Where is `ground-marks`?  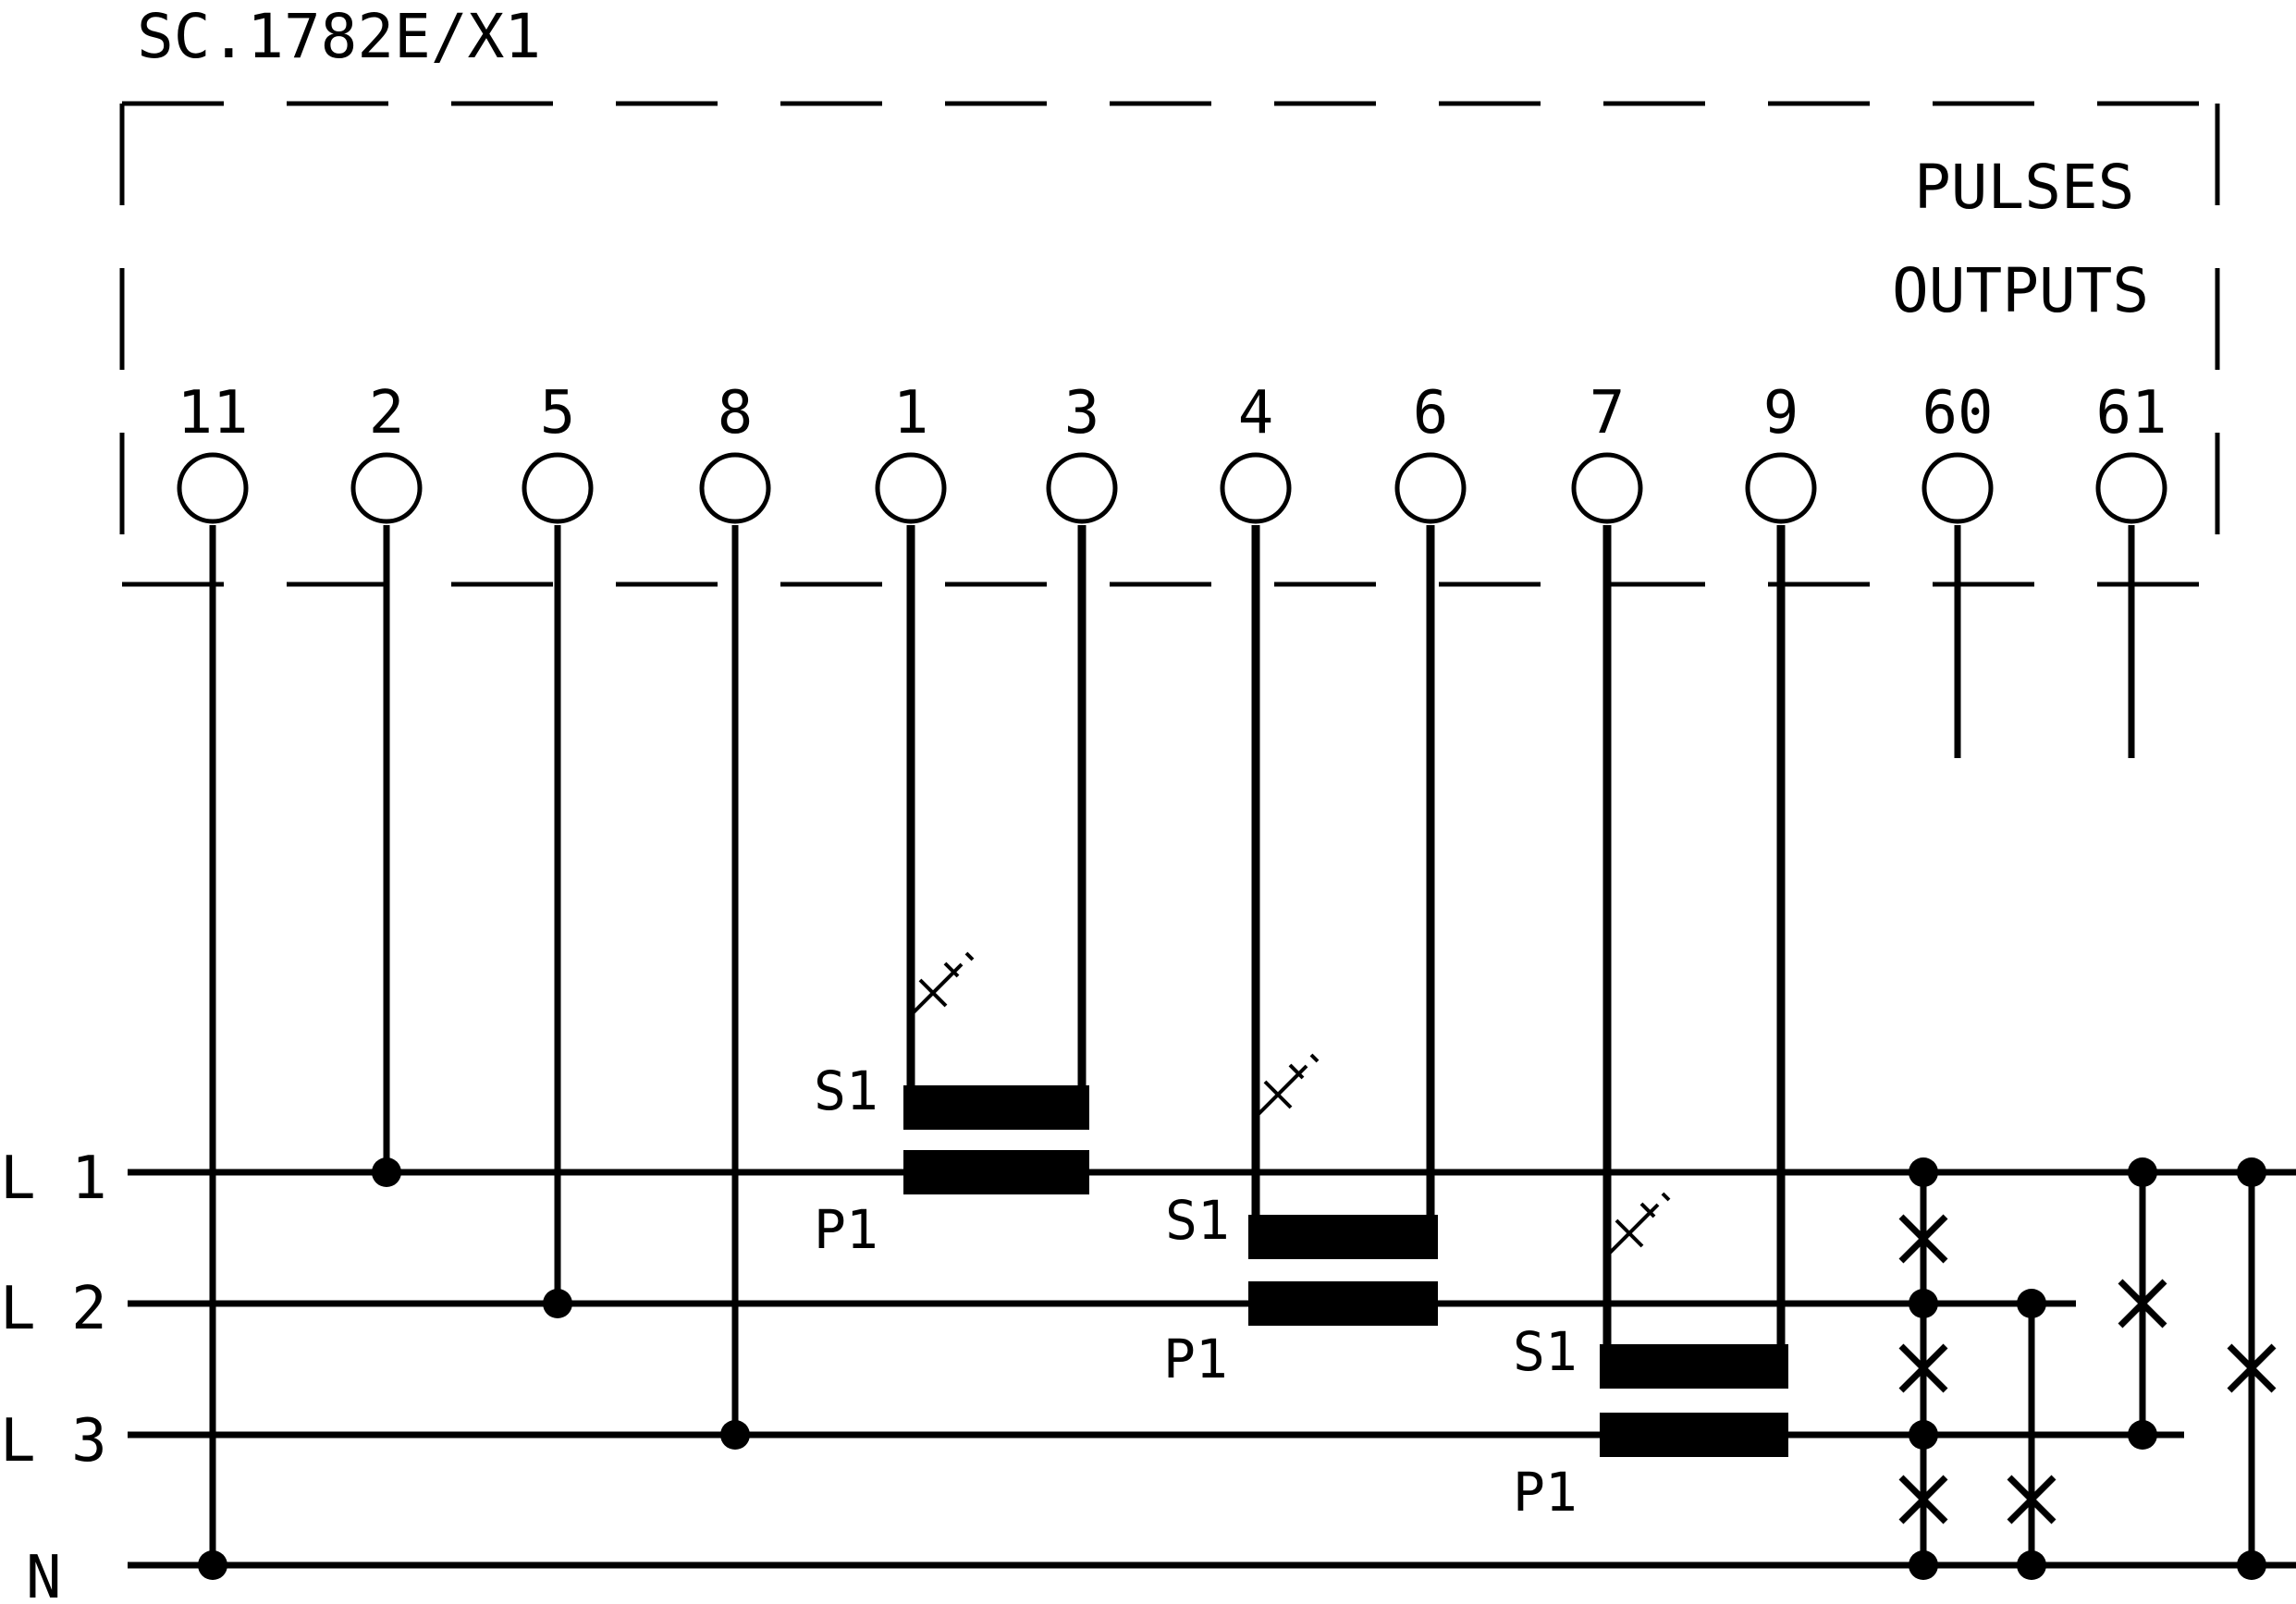 ground-marks is located at coordinates (1290, 1104).